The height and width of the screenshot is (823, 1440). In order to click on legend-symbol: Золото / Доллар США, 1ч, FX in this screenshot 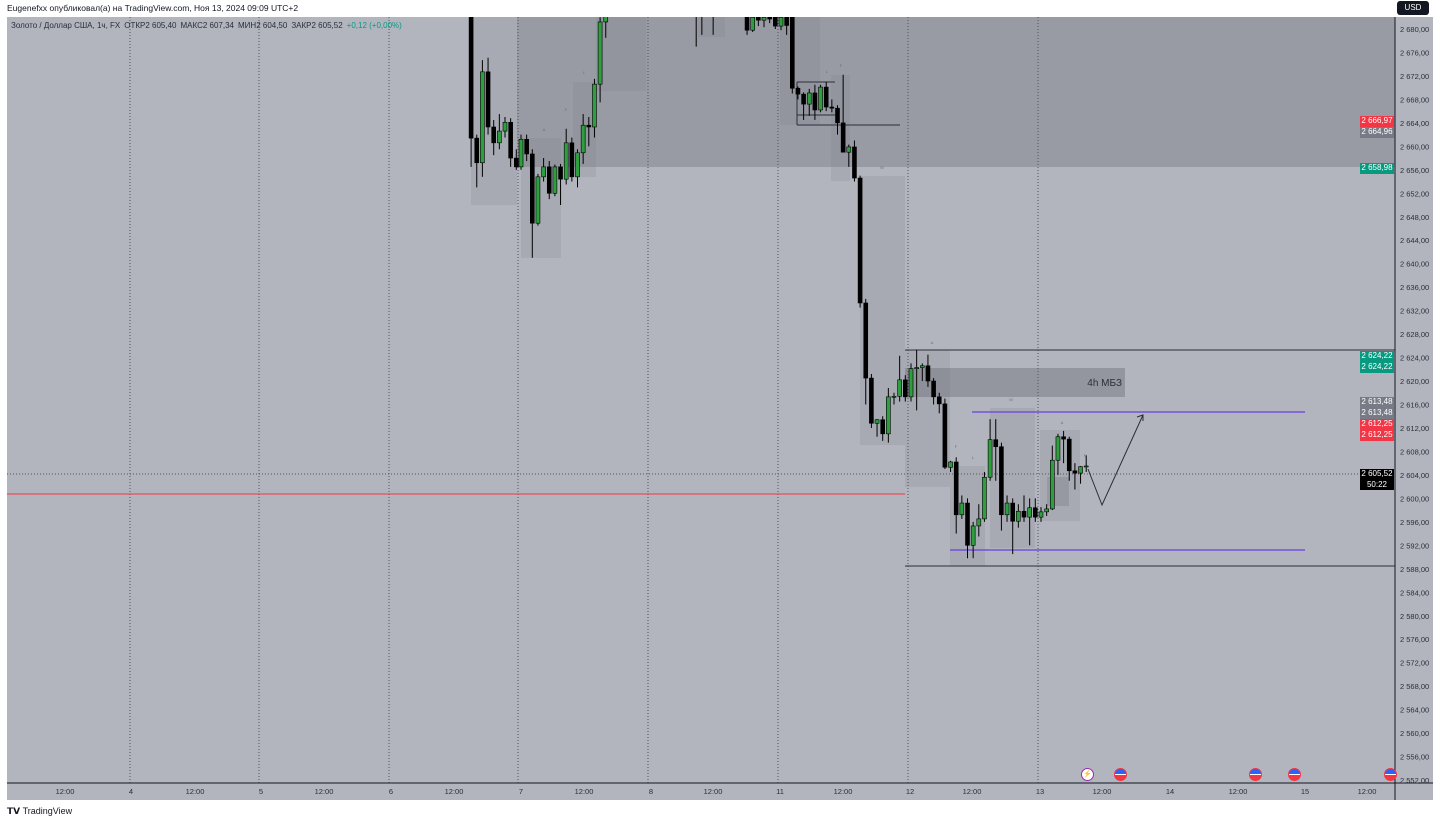, I will do `click(66, 25)`.